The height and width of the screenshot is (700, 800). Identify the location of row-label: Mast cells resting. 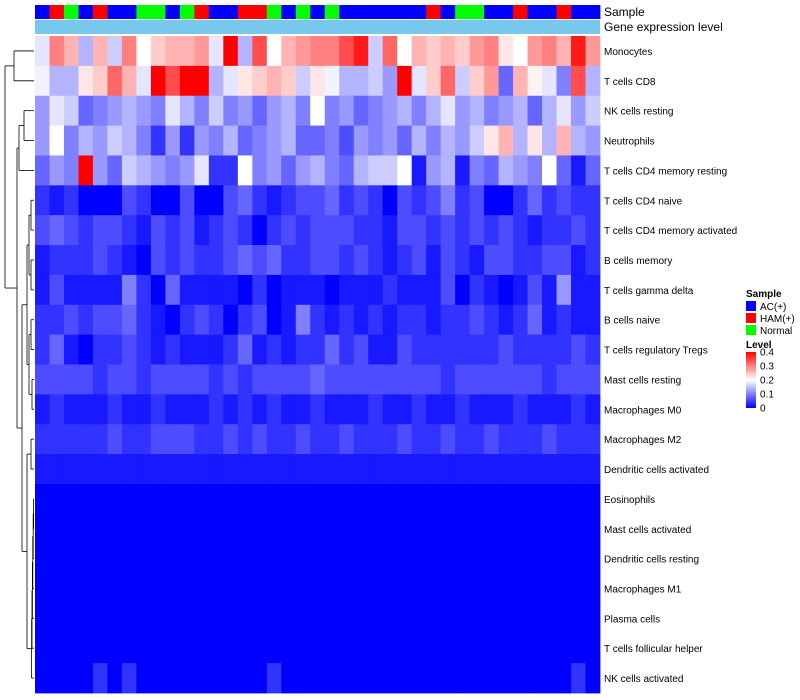
(642, 380).